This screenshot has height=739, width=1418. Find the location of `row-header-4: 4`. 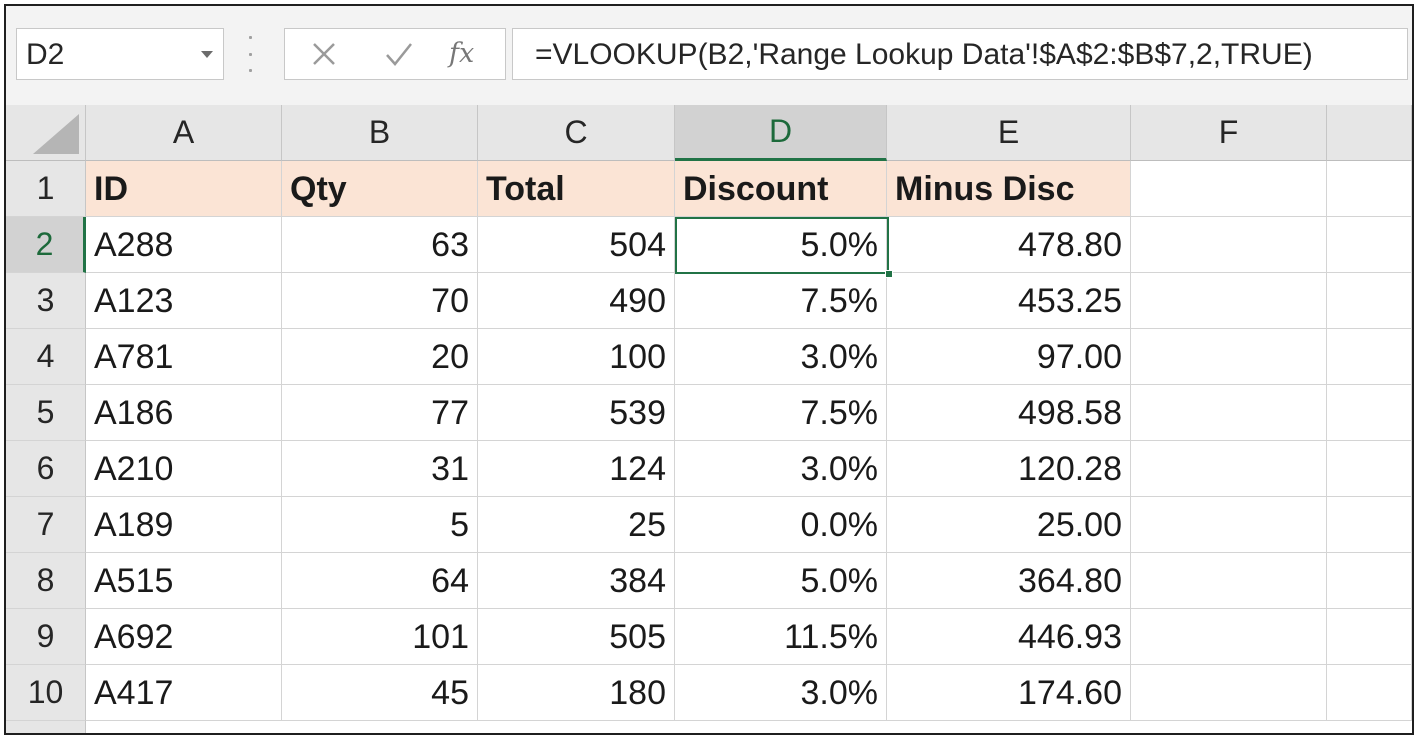

row-header-4: 4 is located at coordinates (46, 357).